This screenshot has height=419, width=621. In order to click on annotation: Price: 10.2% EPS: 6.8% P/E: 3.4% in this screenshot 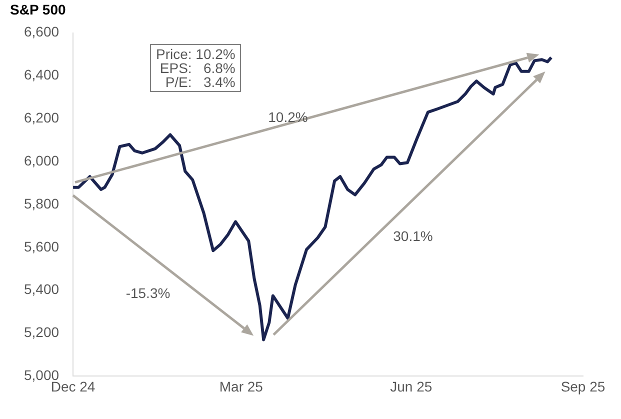, I will do `click(196, 68)`.